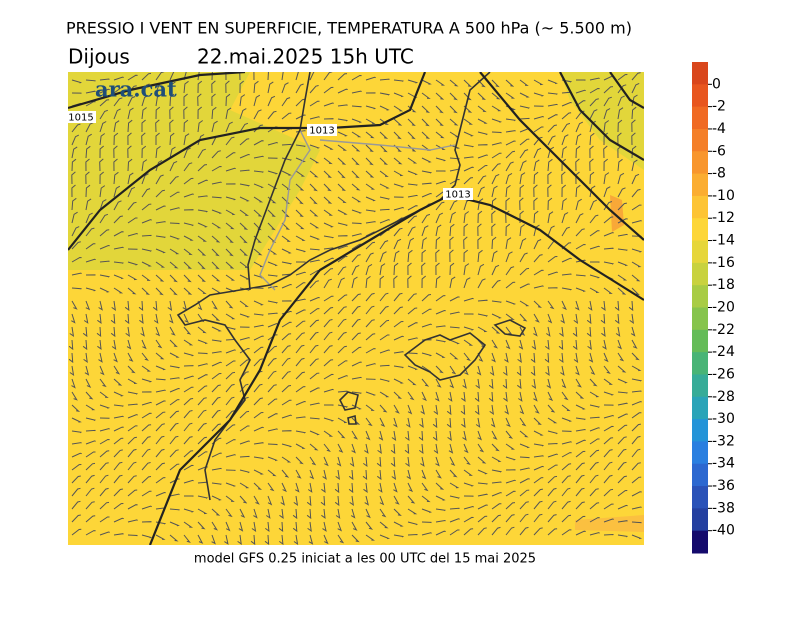  I want to click on colorbar-label: -36, so click(723, 486).